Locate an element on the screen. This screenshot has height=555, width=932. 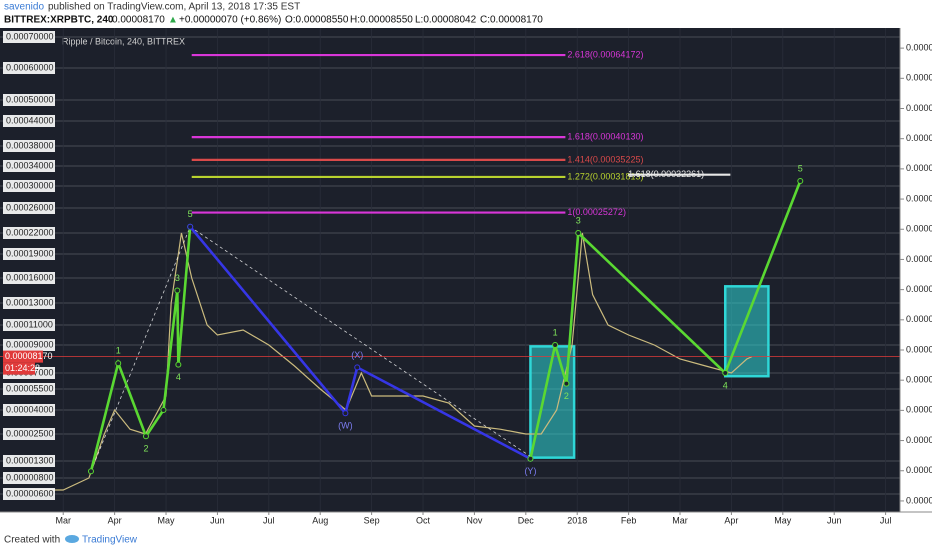
last-price-label: 0.00008170 is located at coordinates (29, 356).